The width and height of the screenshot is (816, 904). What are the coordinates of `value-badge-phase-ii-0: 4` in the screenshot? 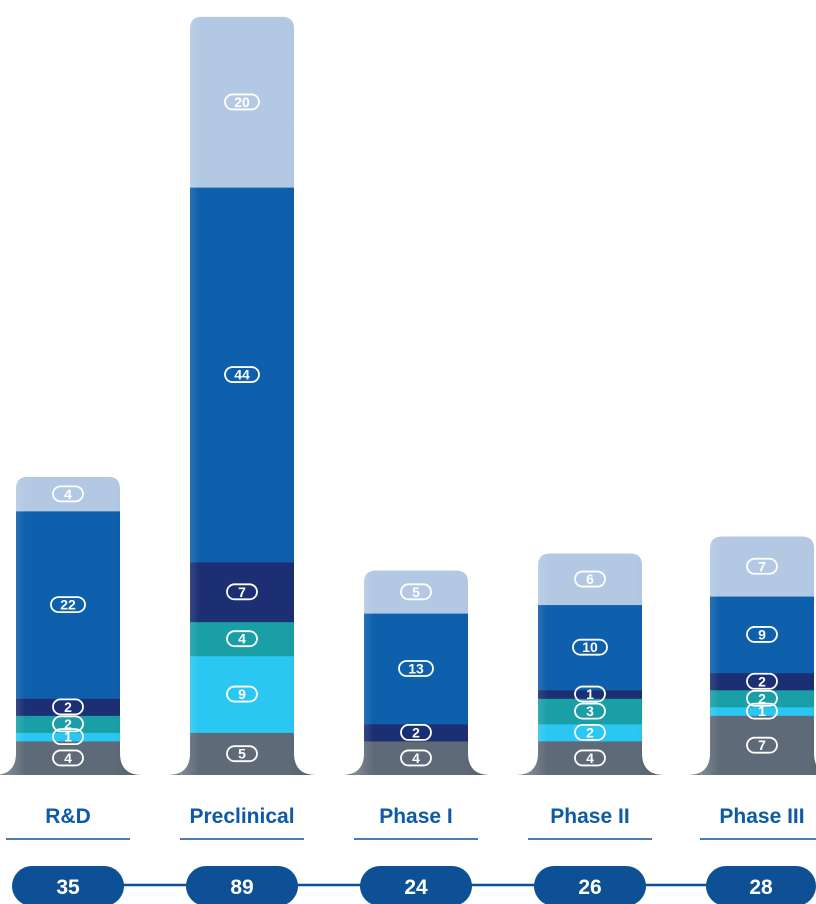 It's located at (590, 758).